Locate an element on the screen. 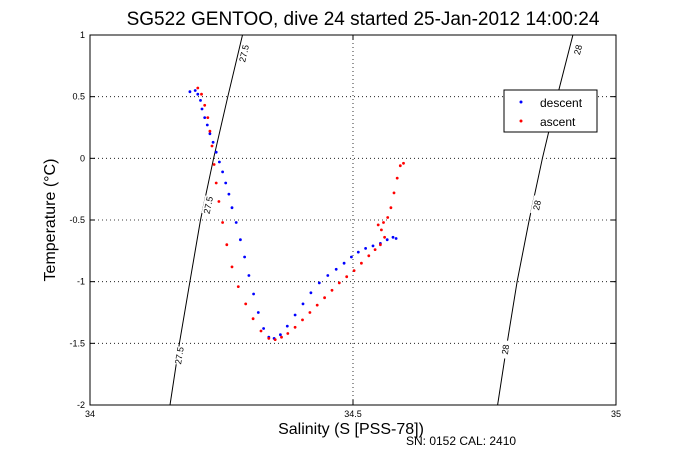  y-tick-label: -2 is located at coordinates (81, 405).